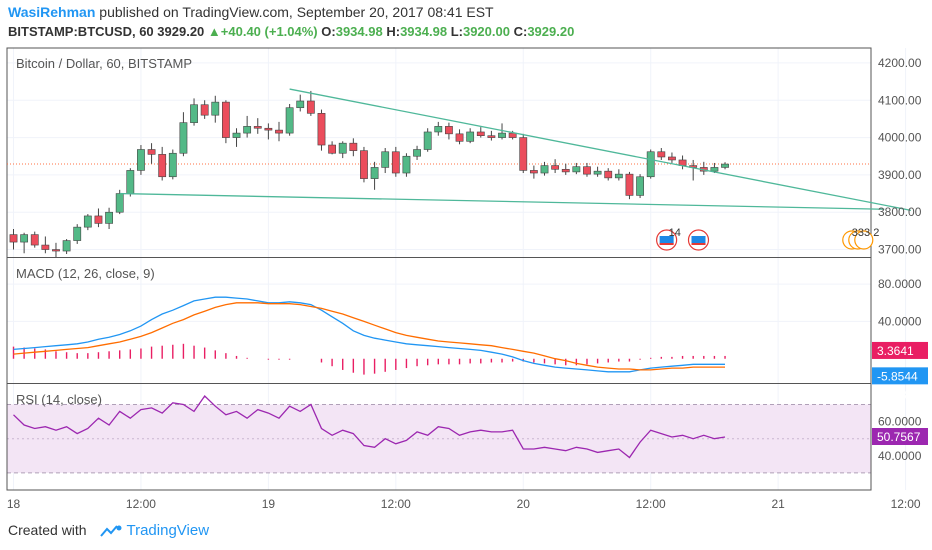 Image resolution: width=932 pixels, height=550 pixels. Describe the element at coordinates (864, 240) in the screenshot. I see `event-icon` at that location.